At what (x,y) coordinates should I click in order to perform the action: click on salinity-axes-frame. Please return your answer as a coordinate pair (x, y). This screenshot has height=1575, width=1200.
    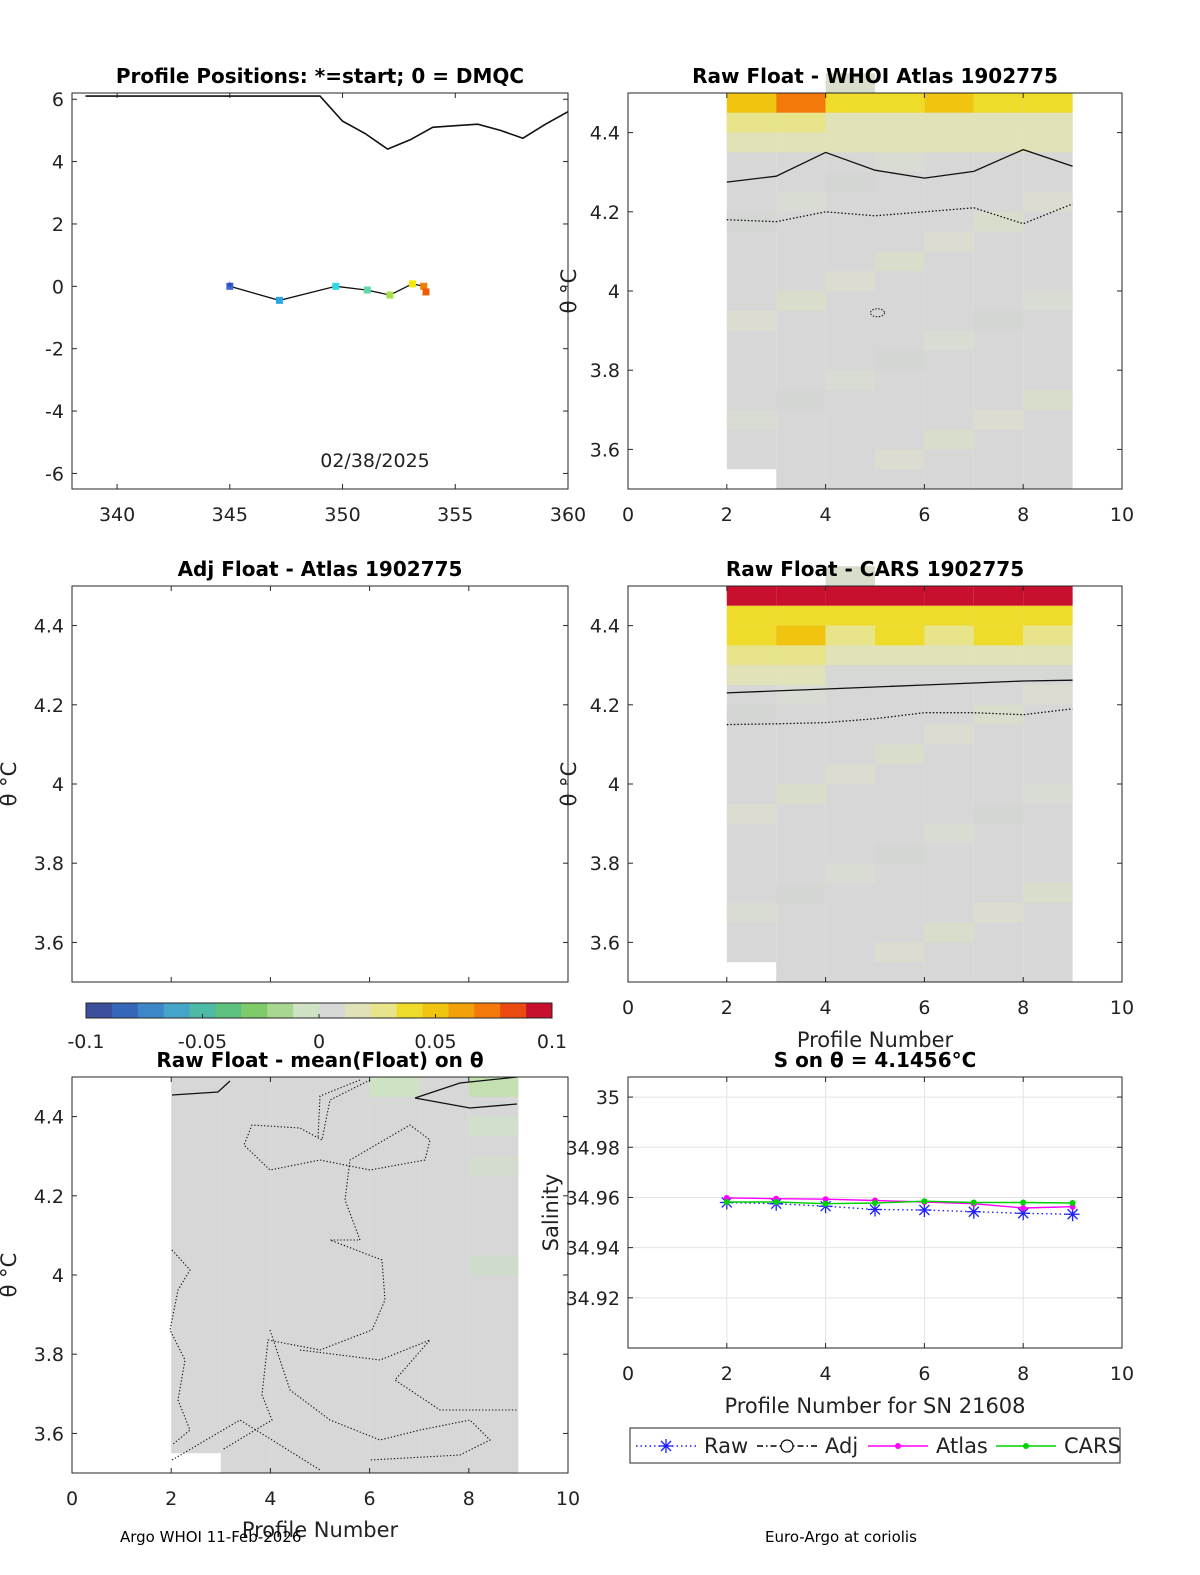
    Looking at the image, I should click on (875, 1212).